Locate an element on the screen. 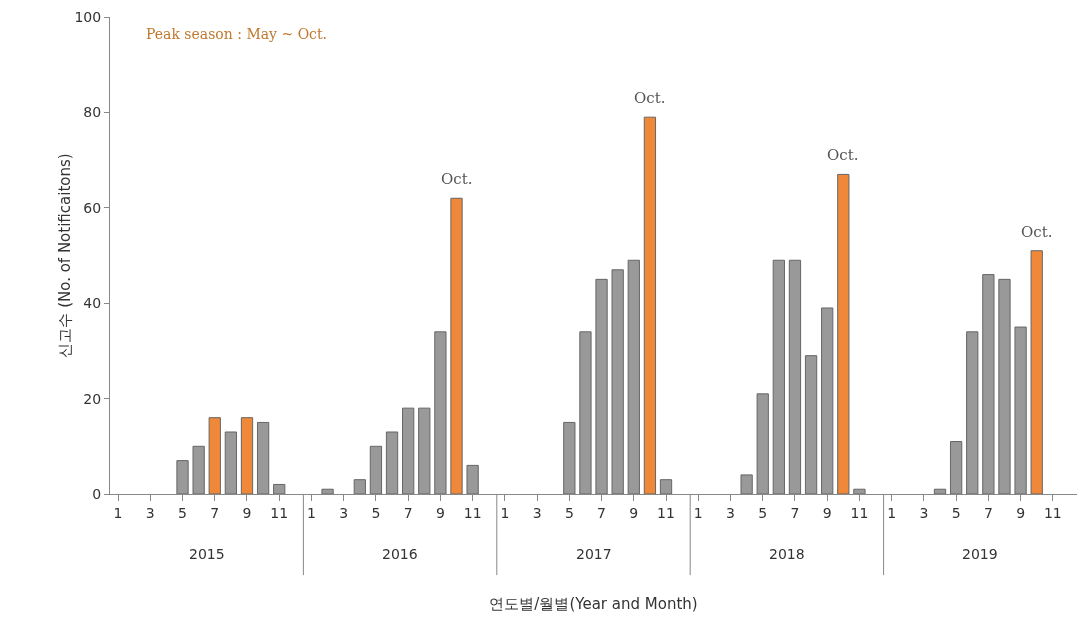  y-tick-label: 0 is located at coordinates (97, 493).